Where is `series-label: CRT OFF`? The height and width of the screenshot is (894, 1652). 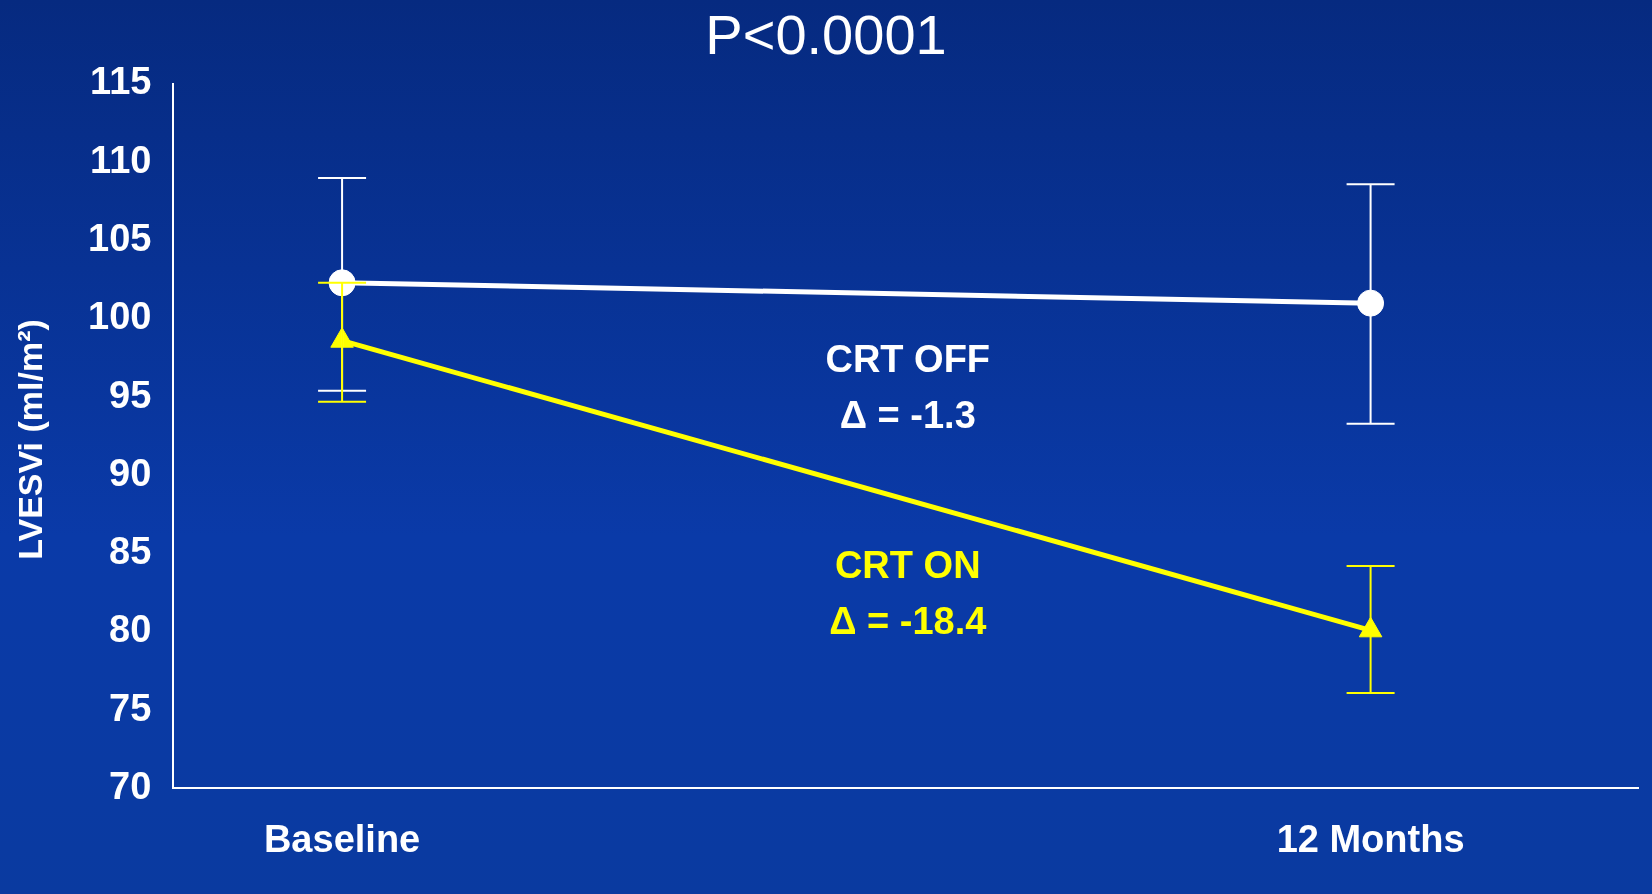
series-label: CRT OFF is located at coordinates (908, 358).